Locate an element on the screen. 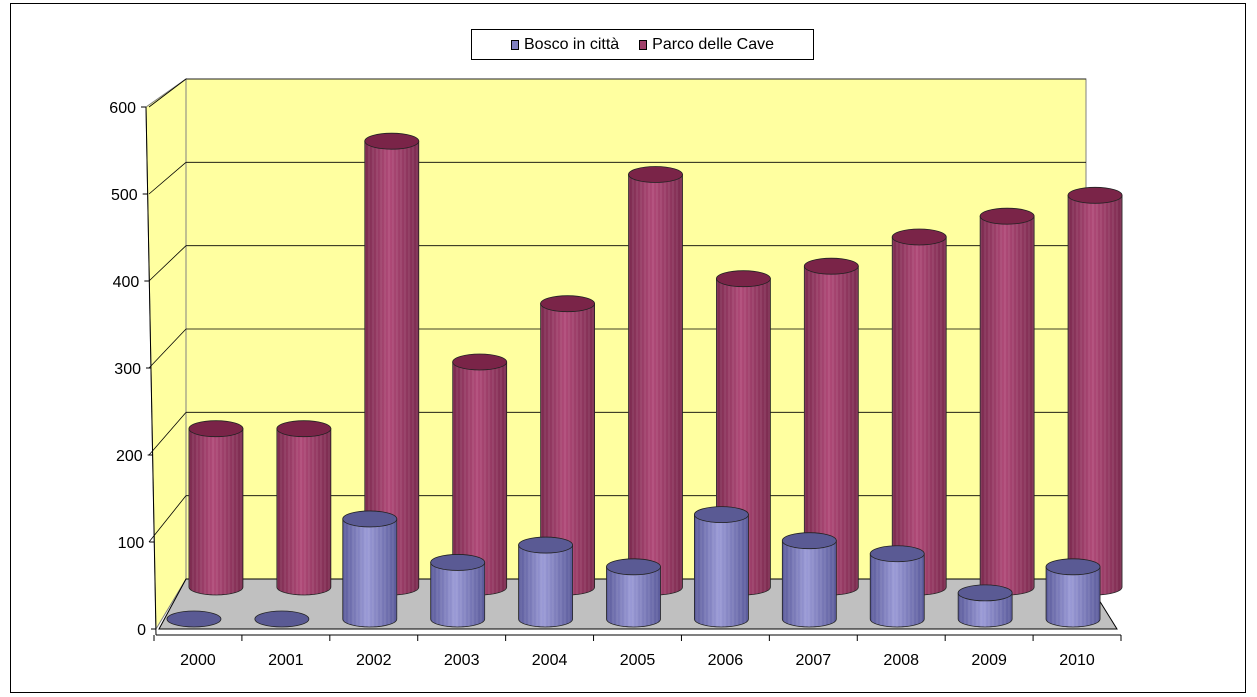  bar-parco-2008 is located at coordinates (919, 412).